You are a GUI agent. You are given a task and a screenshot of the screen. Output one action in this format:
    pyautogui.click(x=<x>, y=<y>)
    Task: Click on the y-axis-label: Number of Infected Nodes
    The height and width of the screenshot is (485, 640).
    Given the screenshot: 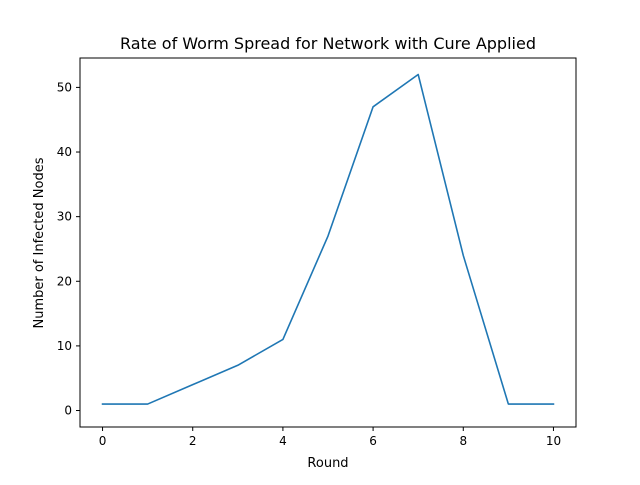 What is the action you would take?
    pyautogui.click(x=39, y=242)
    